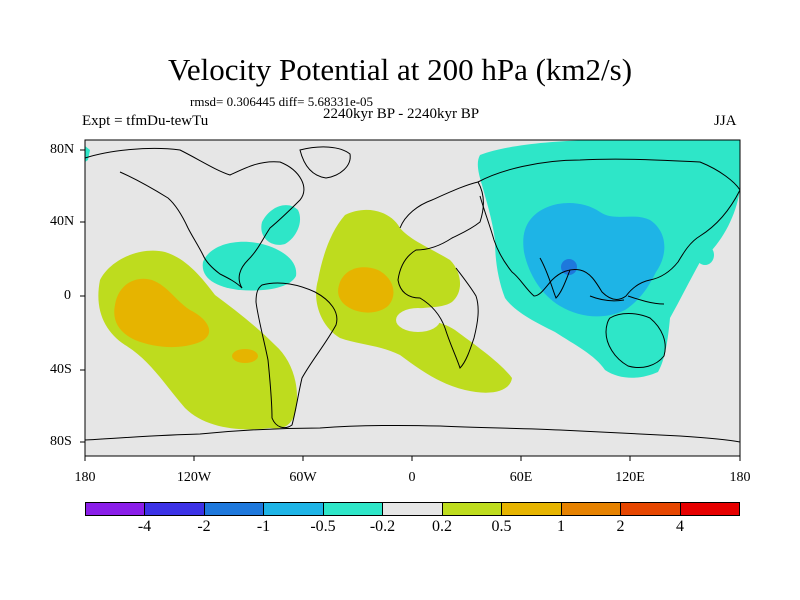  What do you see at coordinates (400, 69) in the screenshot?
I see `plot-title: Velocity Potential at 200 hPa (km2/s)` at bounding box center [400, 69].